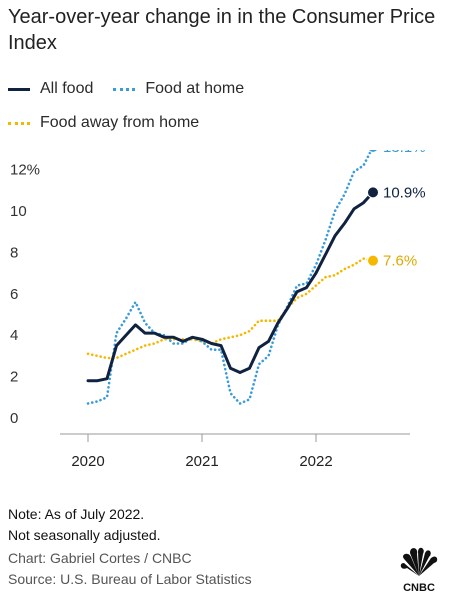 Image resolution: width=453 pixels, height=600 pixels. I want to click on legend-swatch-all-food, so click(19, 89).